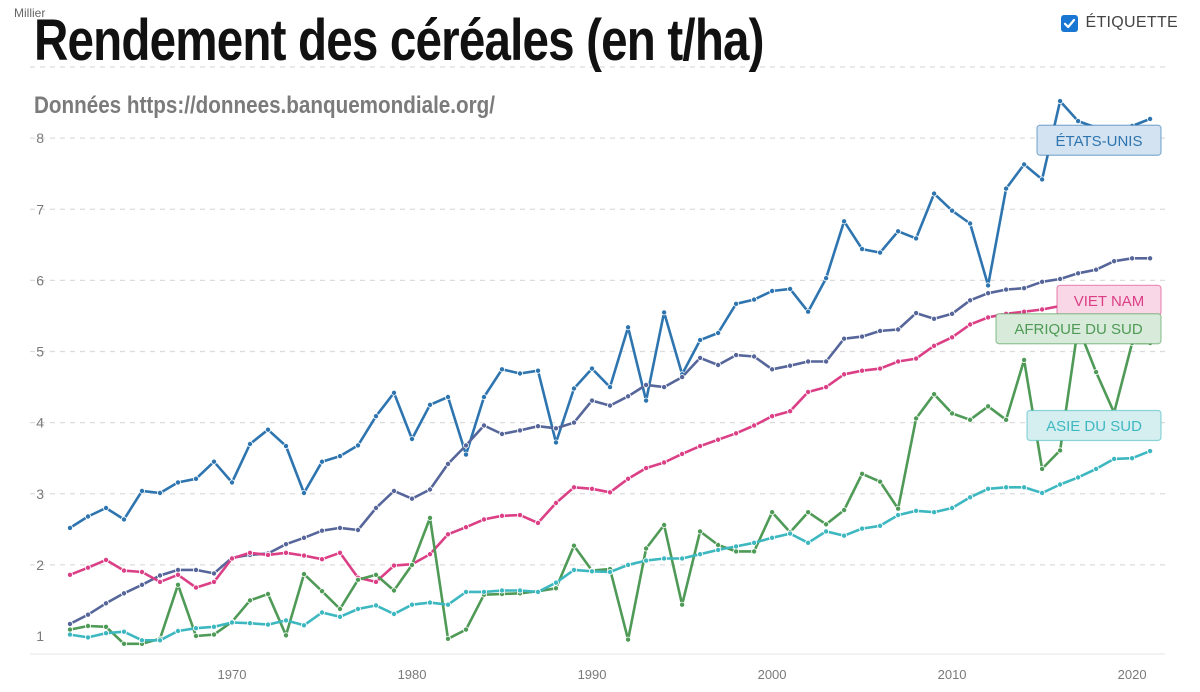 This screenshot has width=1200, height=692. What do you see at coordinates (1119, 23) in the screenshot?
I see `label-toggle: ÉTIQUETTE` at bounding box center [1119, 23].